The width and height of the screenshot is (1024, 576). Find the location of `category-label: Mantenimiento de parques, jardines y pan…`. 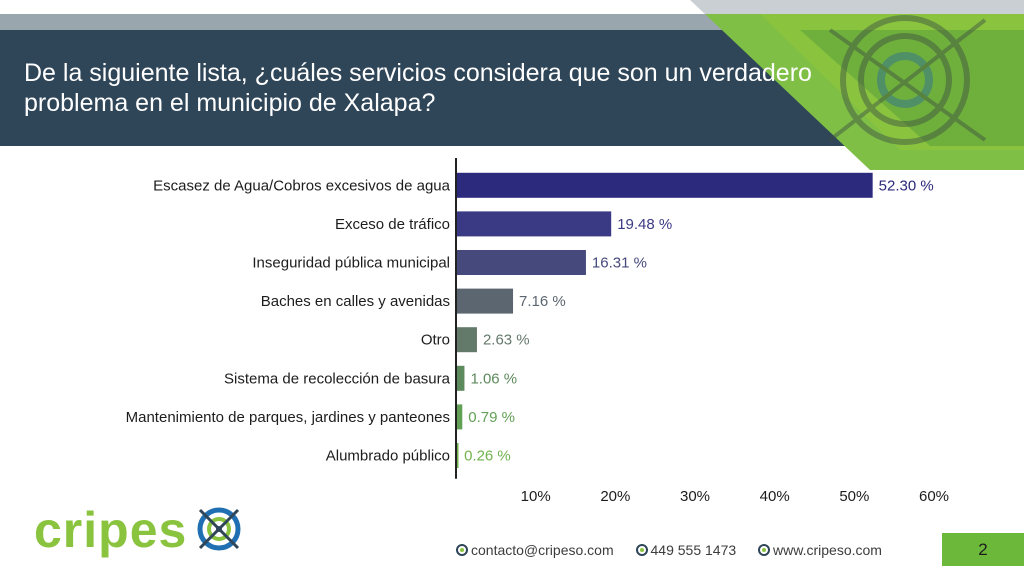

category-label: Mantenimiento de parques, jardines y pan… is located at coordinates (288, 417).